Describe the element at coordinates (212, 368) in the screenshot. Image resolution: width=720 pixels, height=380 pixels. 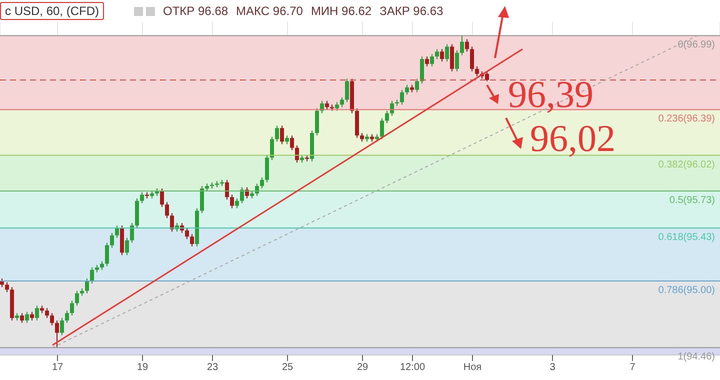
I see `x-tick-label: 23` at that location.